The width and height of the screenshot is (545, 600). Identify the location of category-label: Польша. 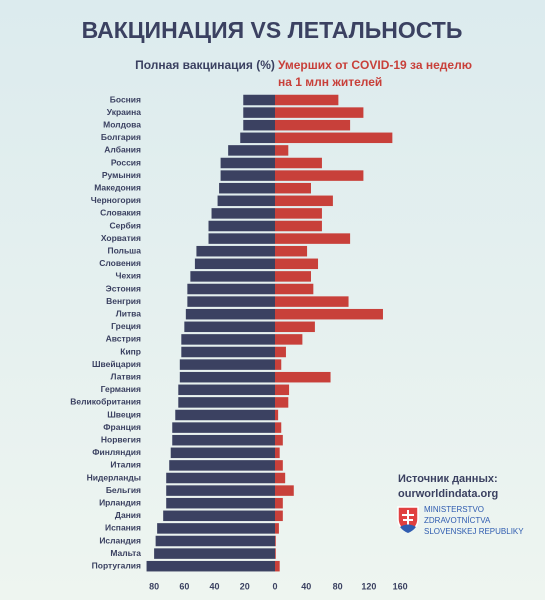
(124, 250).